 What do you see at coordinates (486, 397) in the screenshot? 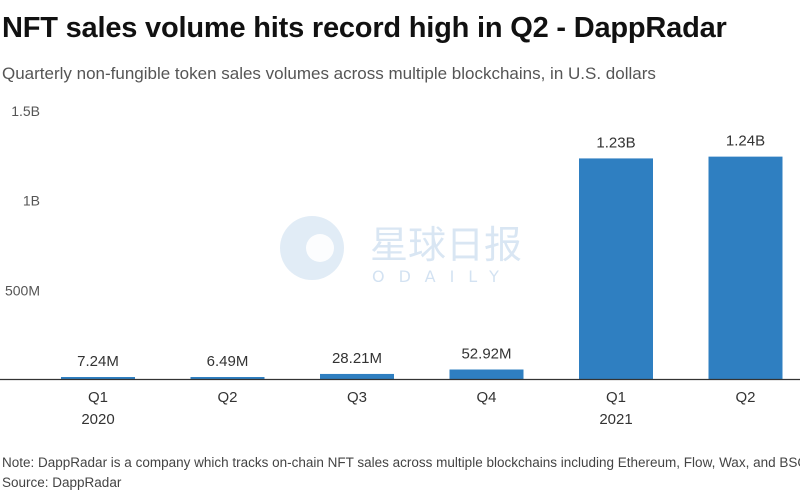
I see `x-tick-label: Q4` at bounding box center [486, 397].